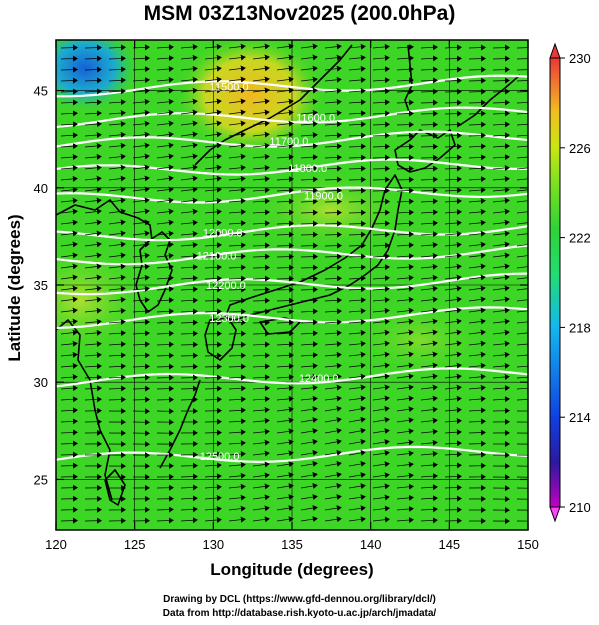 The width and height of the screenshot is (599, 625). What do you see at coordinates (135, 544) in the screenshot?
I see `x-tick-label: 125` at bounding box center [135, 544].